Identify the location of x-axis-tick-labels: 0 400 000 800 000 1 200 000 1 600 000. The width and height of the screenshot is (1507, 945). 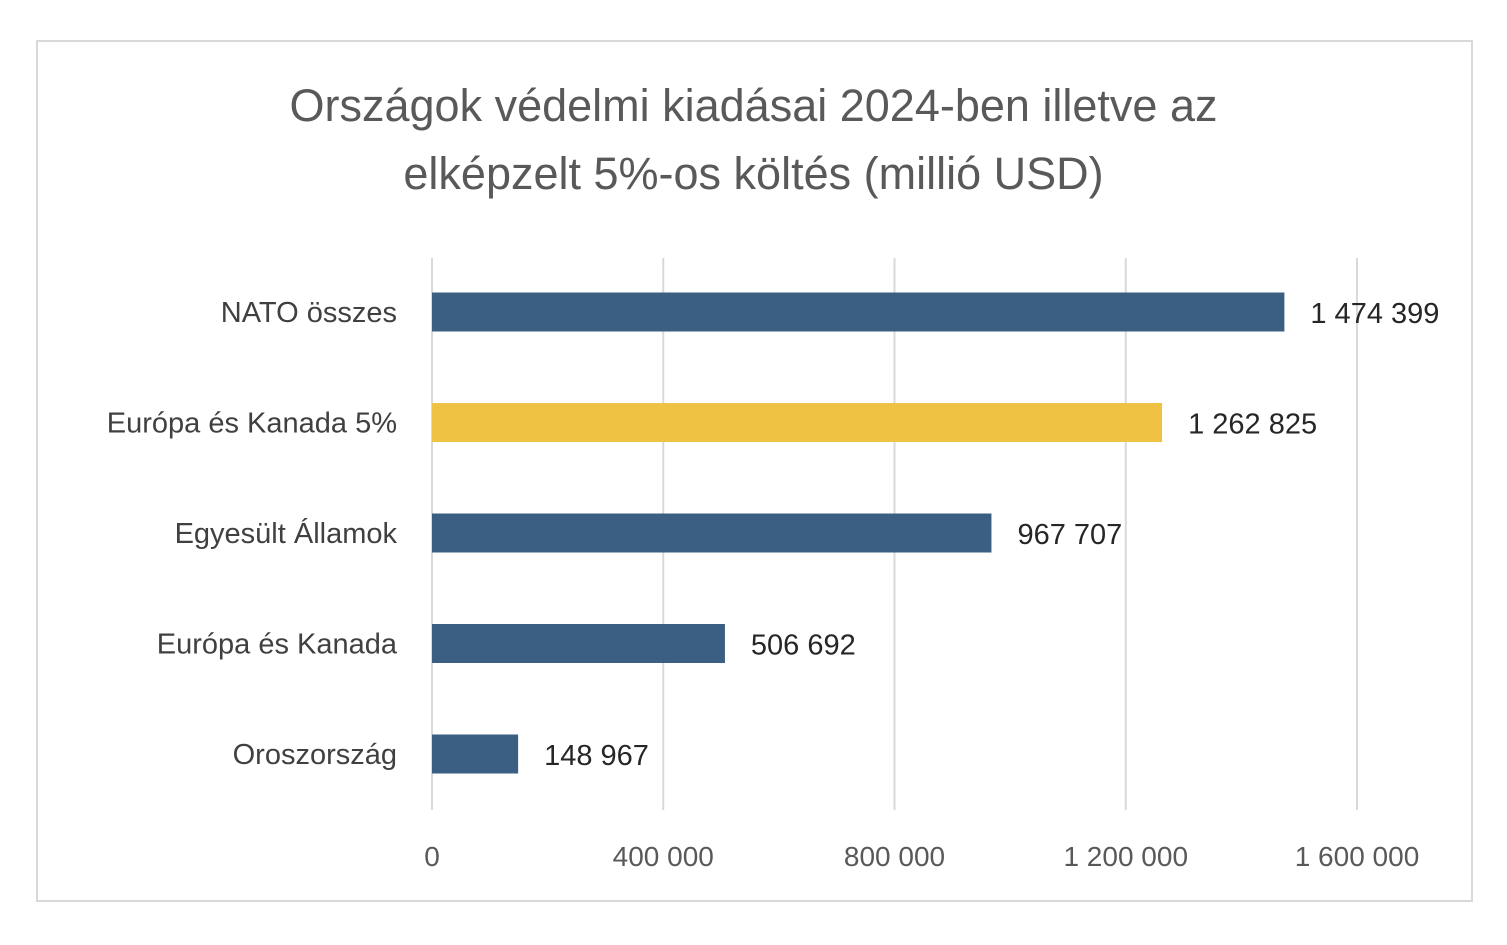
(921, 856).